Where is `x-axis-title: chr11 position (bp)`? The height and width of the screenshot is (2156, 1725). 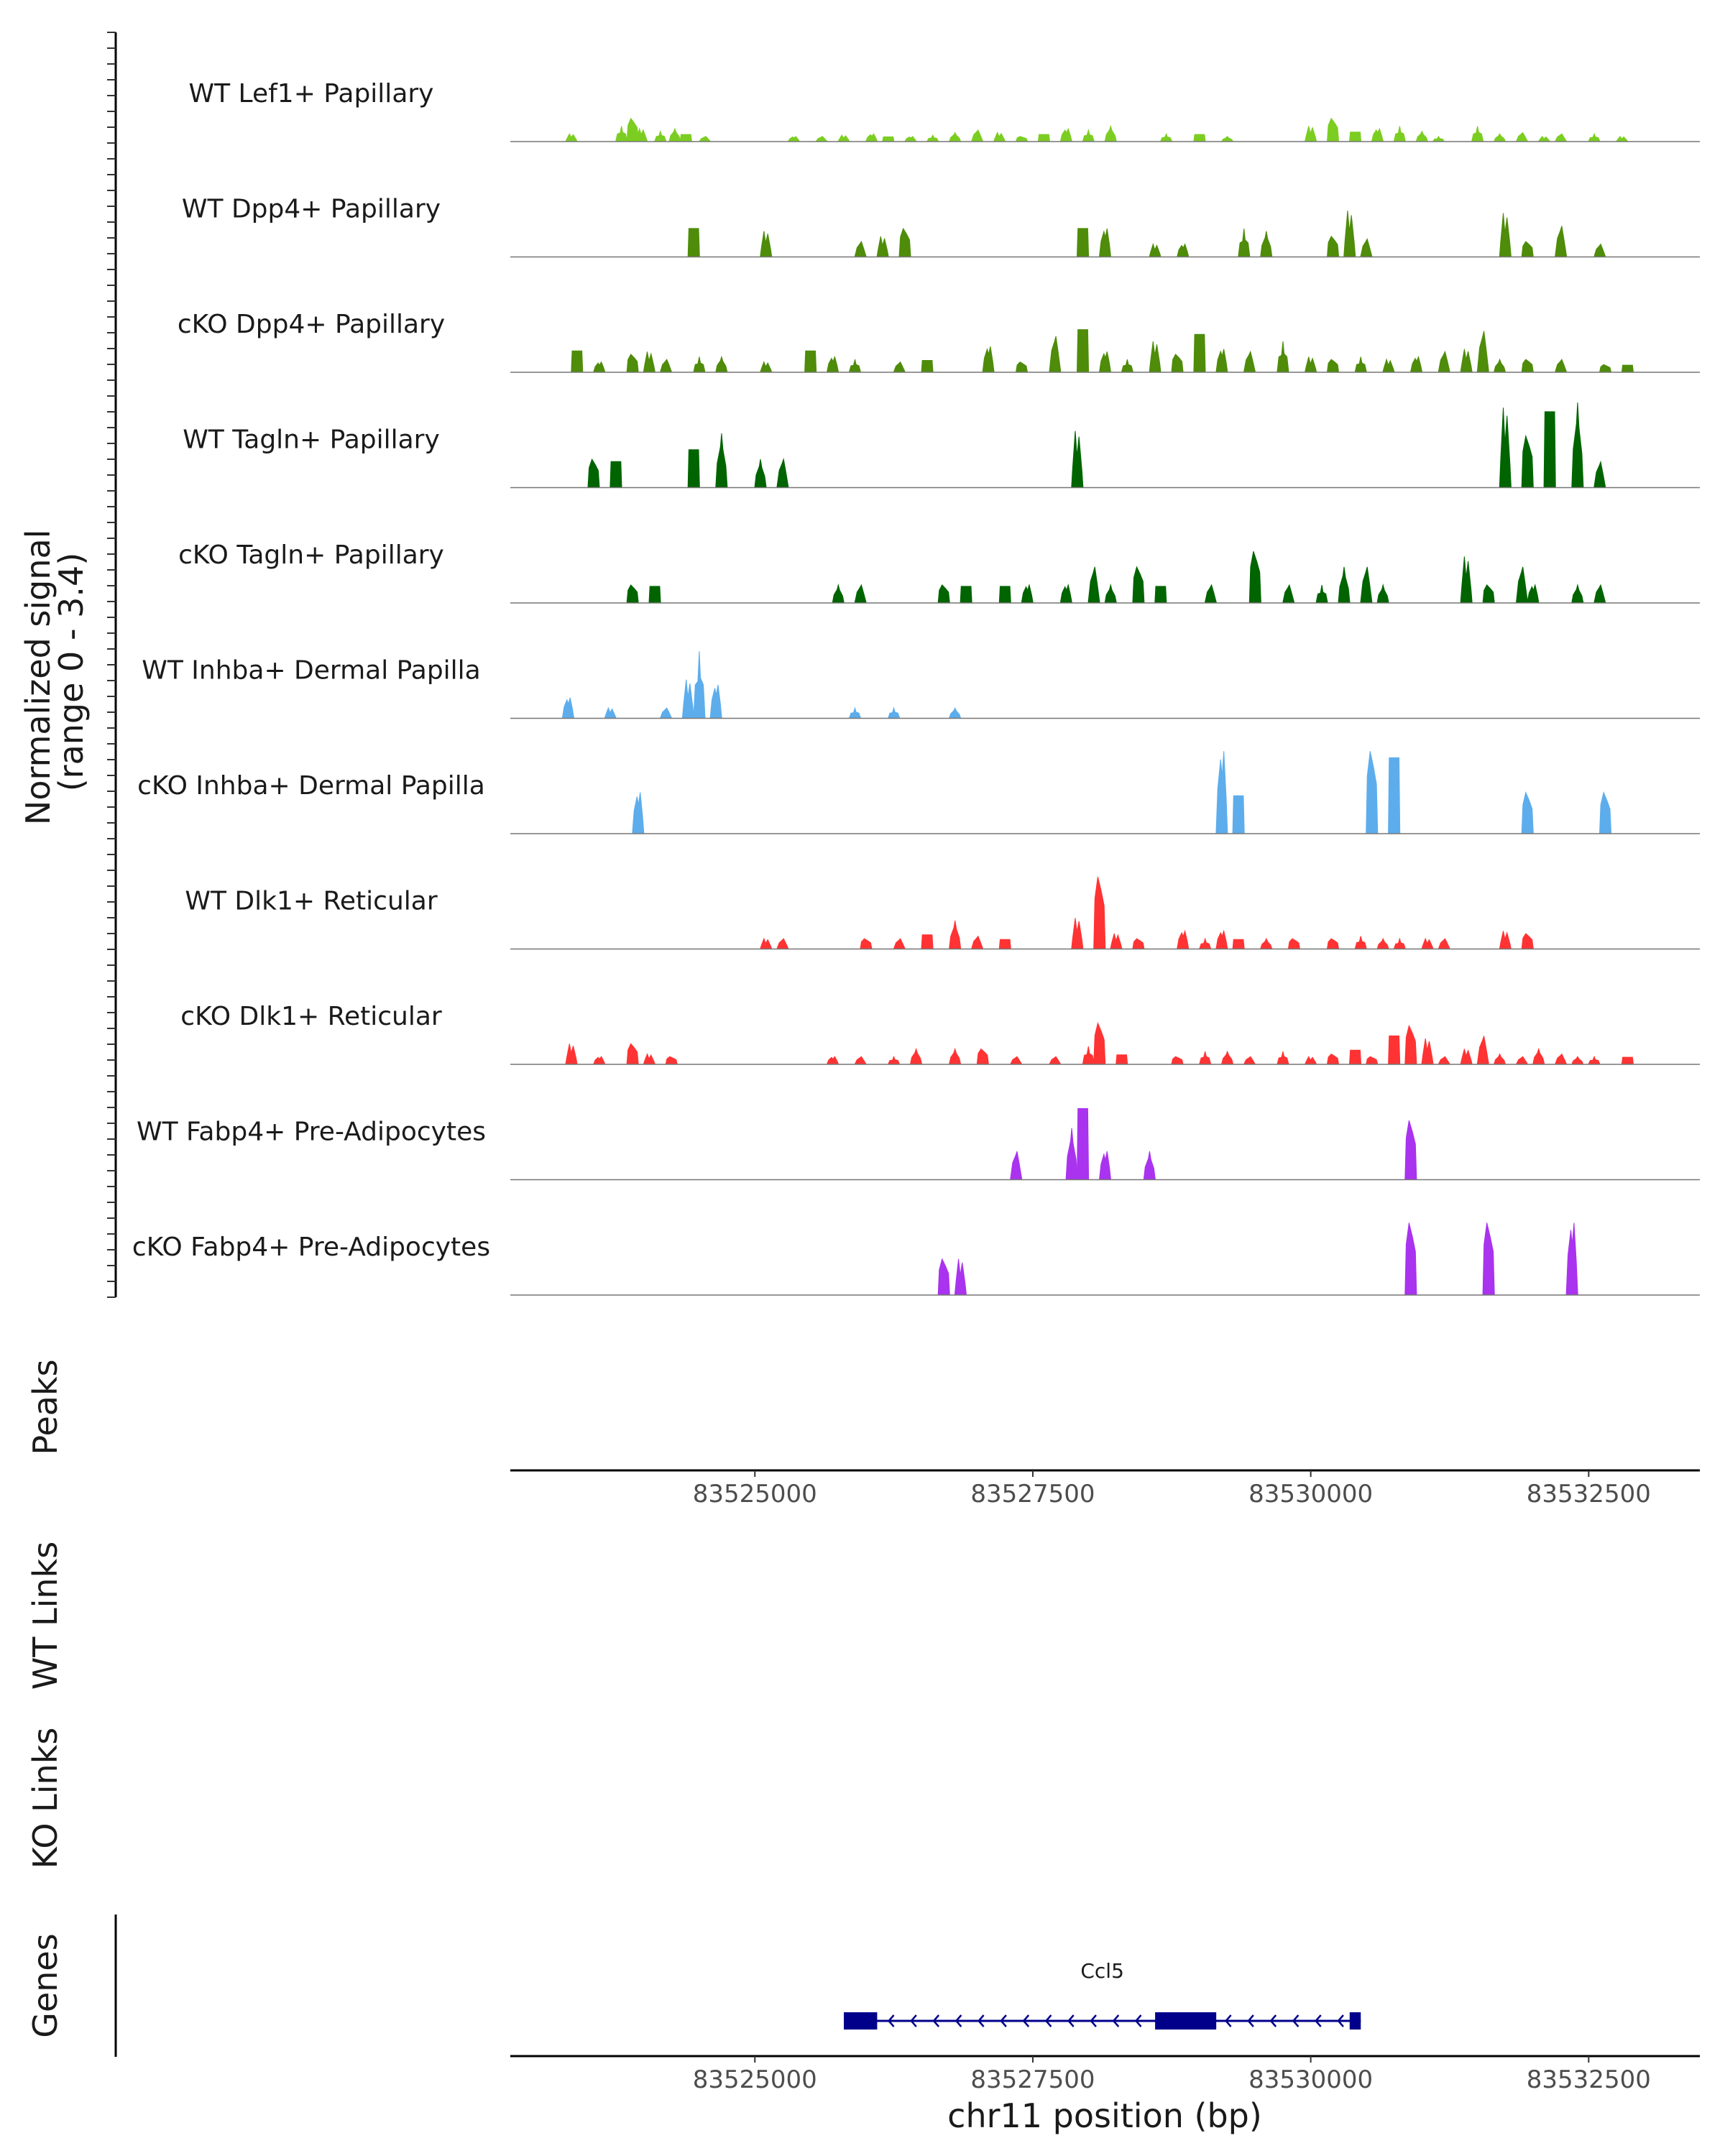
x-axis-title: chr11 position (bp) is located at coordinates (1104, 2115).